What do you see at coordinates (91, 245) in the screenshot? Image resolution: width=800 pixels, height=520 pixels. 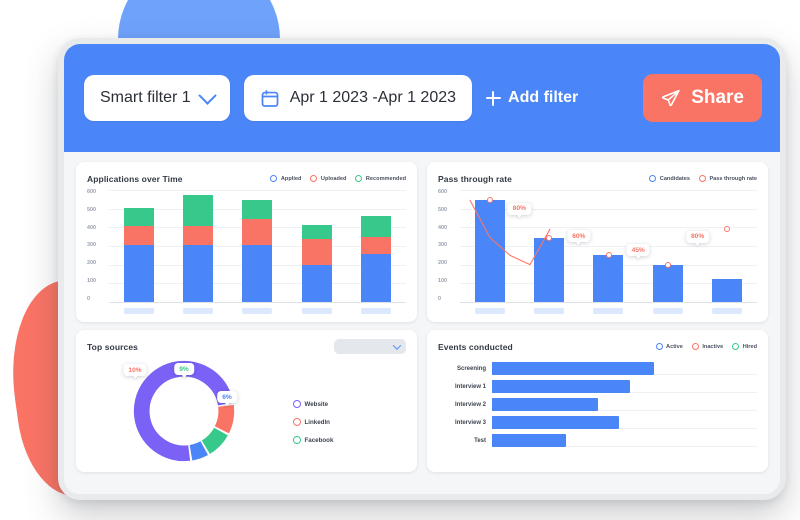 I see `y-tick: 300` at bounding box center [91, 245].